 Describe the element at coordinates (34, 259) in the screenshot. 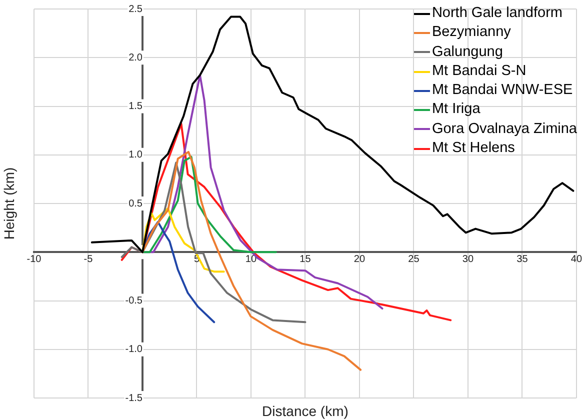

I see `x-tick-label: -10` at that location.